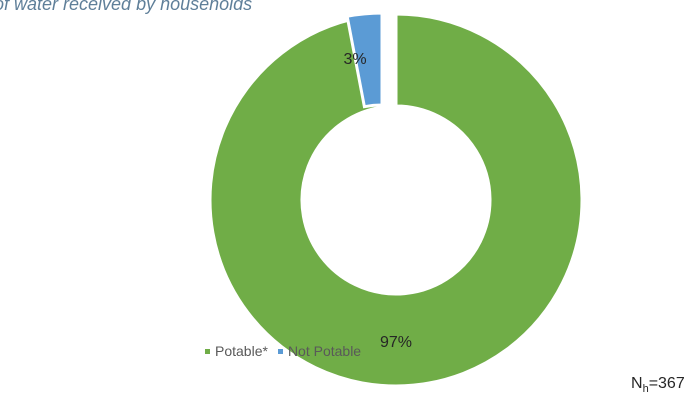  What do you see at coordinates (354, 59) in the screenshot?
I see `data-label-not-potable: 3%` at bounding box center [354, 59].